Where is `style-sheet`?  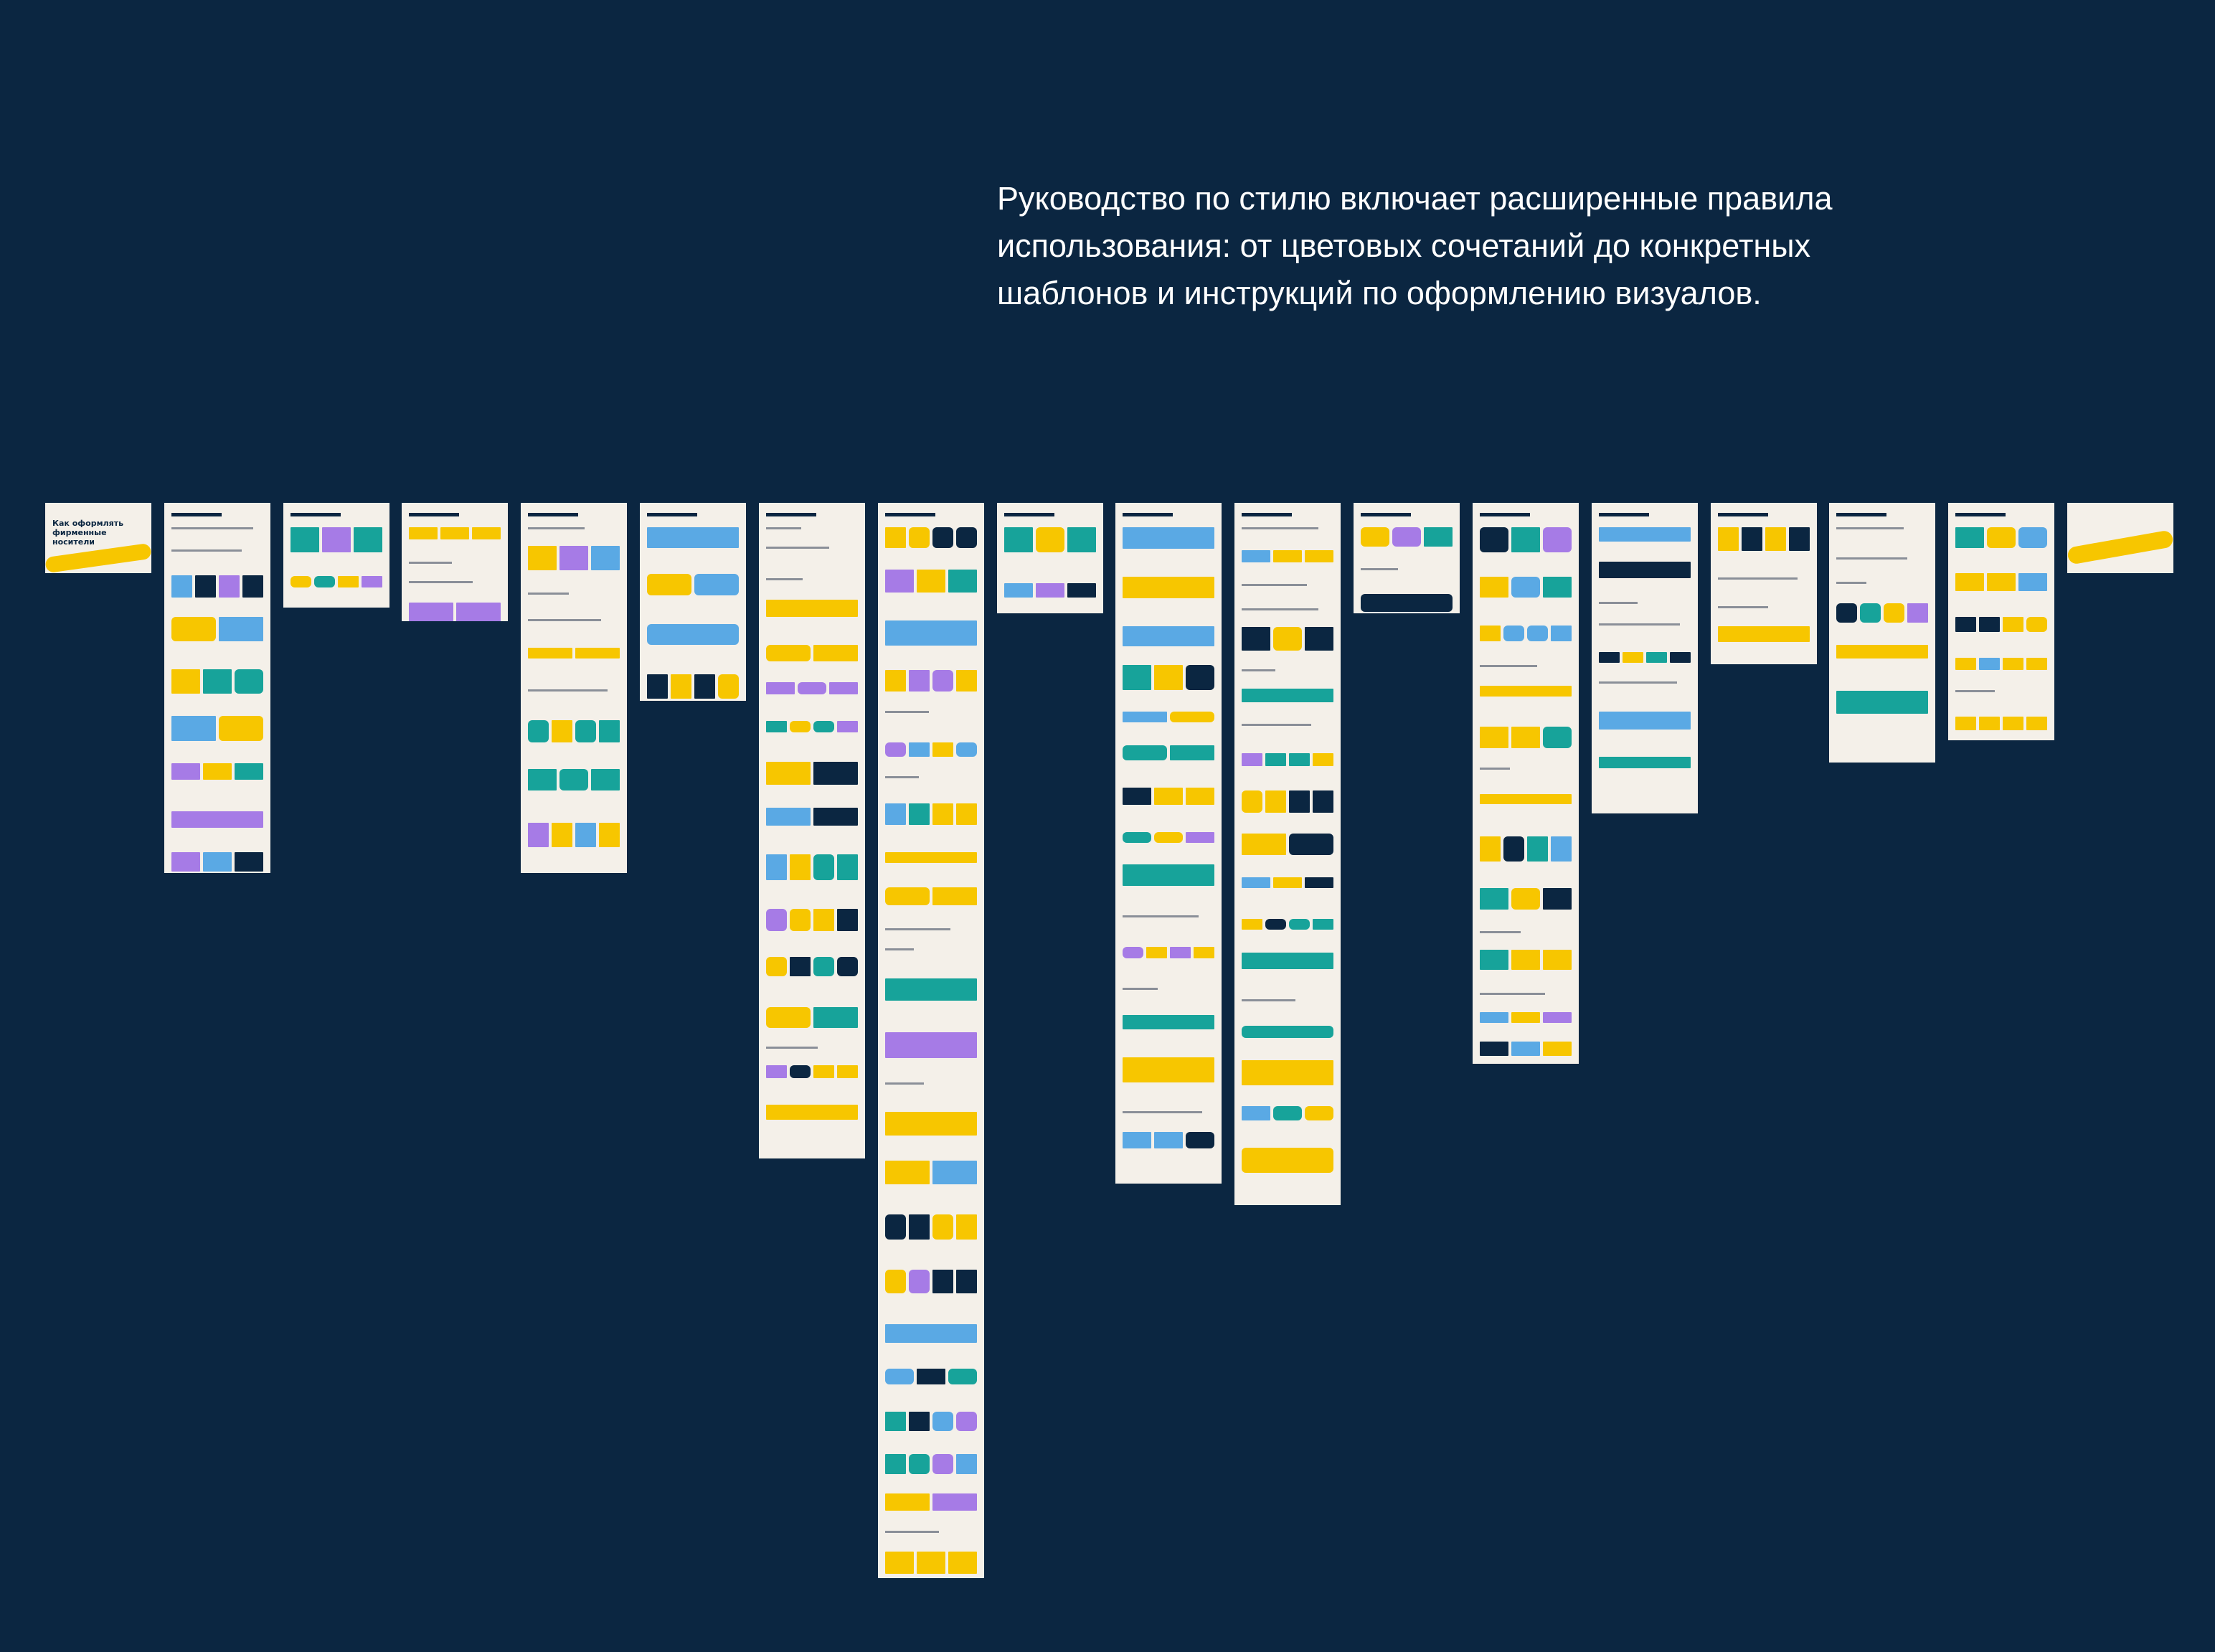
style-sheet is located at coordinates (1168, 844).